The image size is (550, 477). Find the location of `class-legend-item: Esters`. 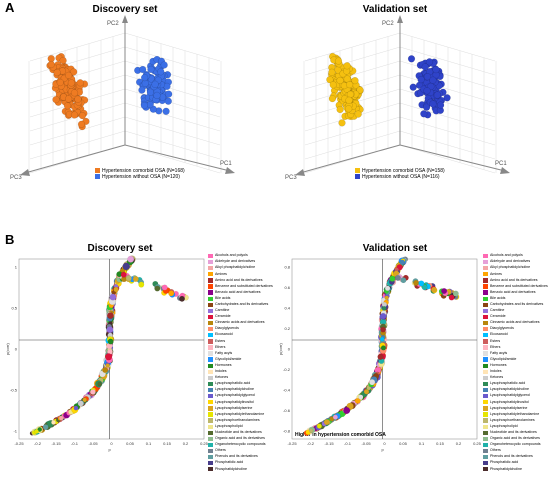

class-legend-item: Esters is located at coordinates (240, 341).